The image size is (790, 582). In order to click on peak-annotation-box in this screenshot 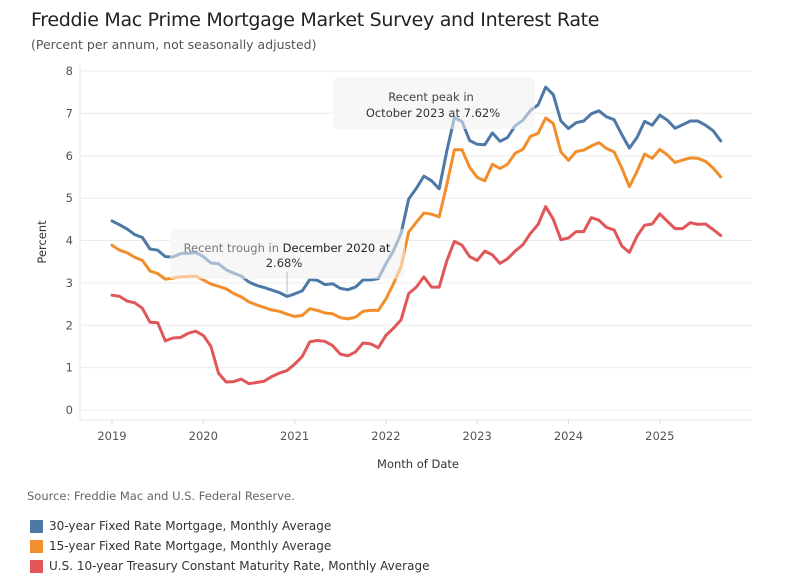, I will do `click(434, 103)`.